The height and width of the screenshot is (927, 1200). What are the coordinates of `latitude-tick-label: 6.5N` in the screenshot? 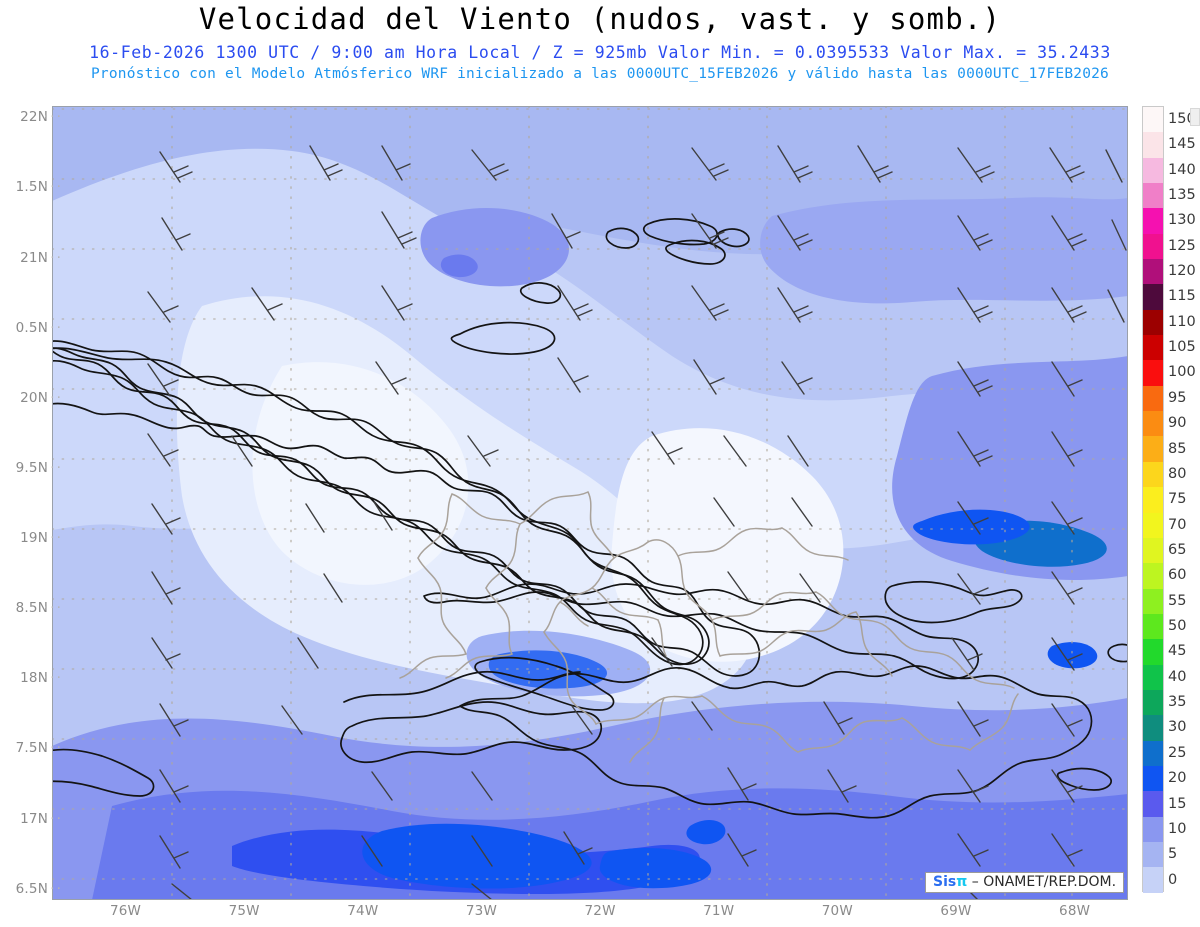 It's located at (31, 888).